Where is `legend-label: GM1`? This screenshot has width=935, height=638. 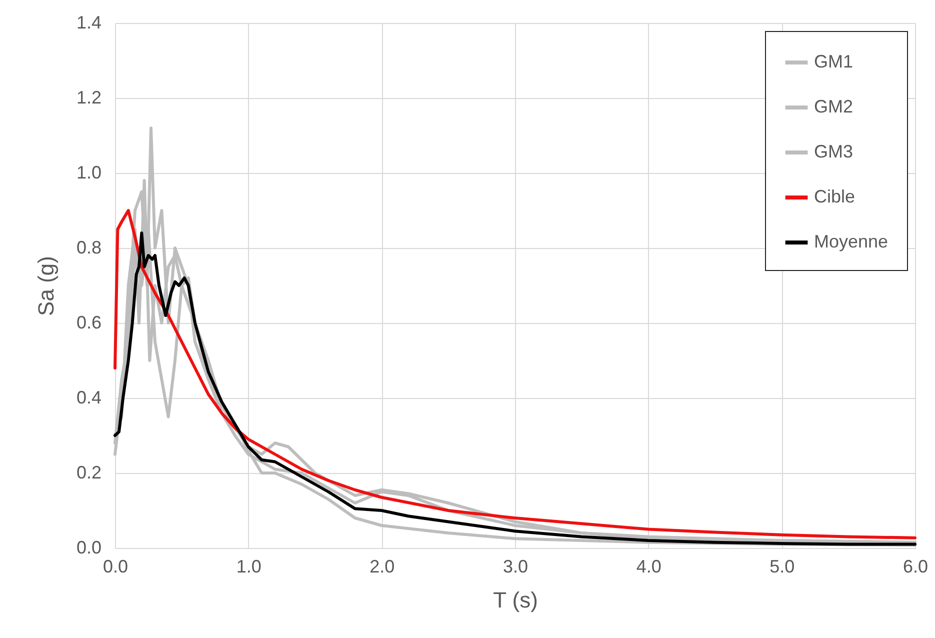
legend-label: GM1 is located at coordinates (834, 62).